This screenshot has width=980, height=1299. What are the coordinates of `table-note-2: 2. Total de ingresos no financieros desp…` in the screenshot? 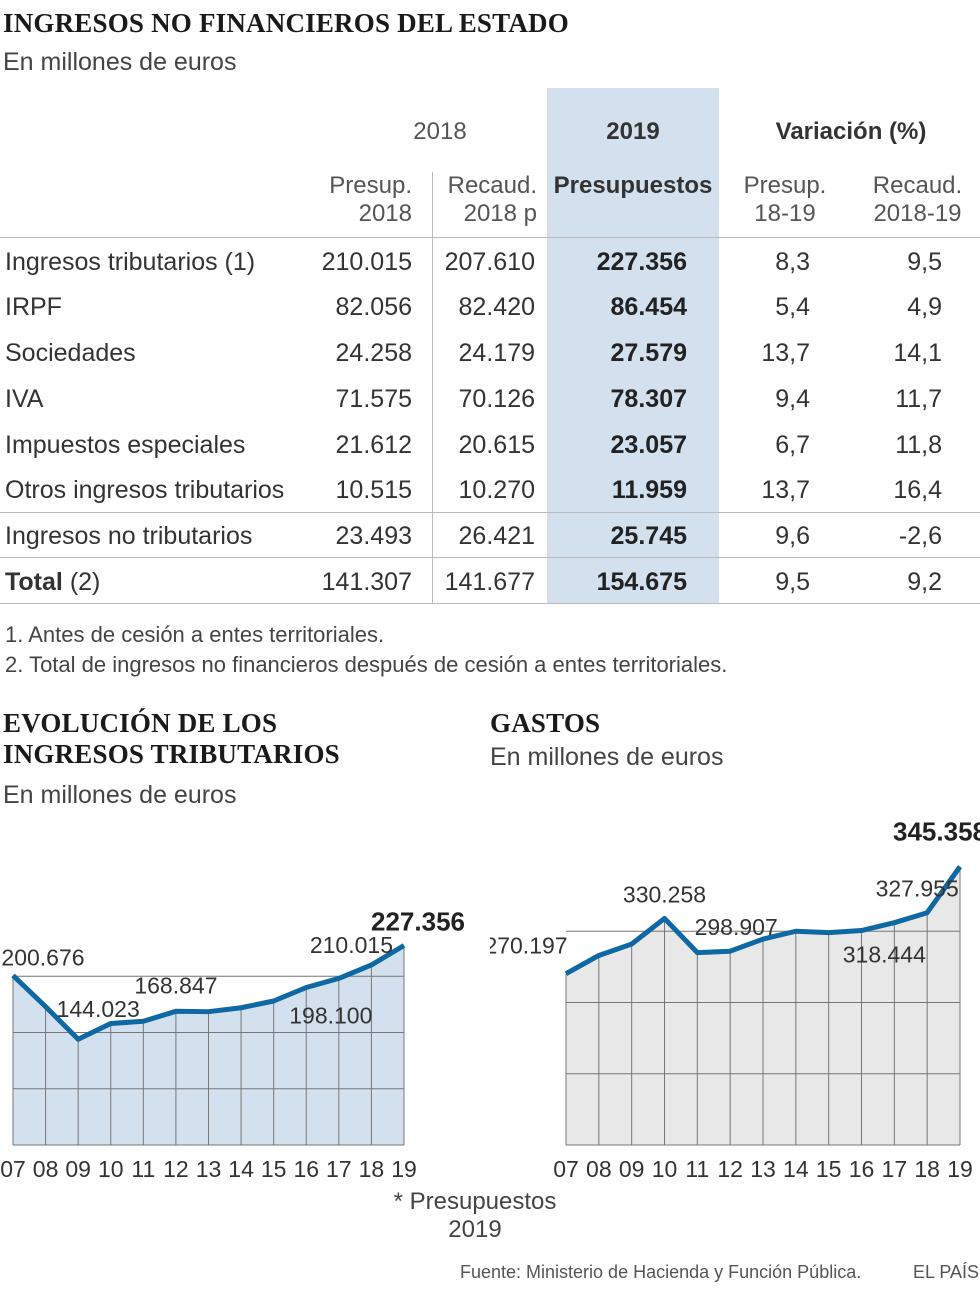 It's located at (366, 664).